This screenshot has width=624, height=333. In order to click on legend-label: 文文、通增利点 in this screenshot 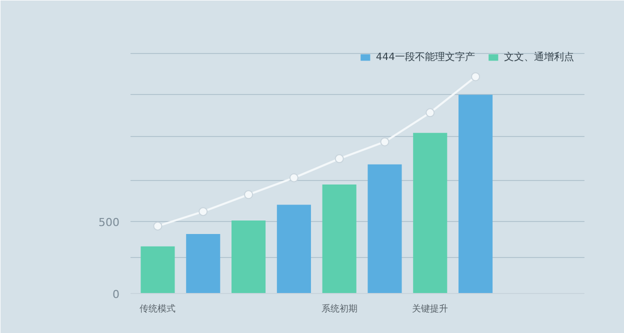, I will do `click(539, 57)`.